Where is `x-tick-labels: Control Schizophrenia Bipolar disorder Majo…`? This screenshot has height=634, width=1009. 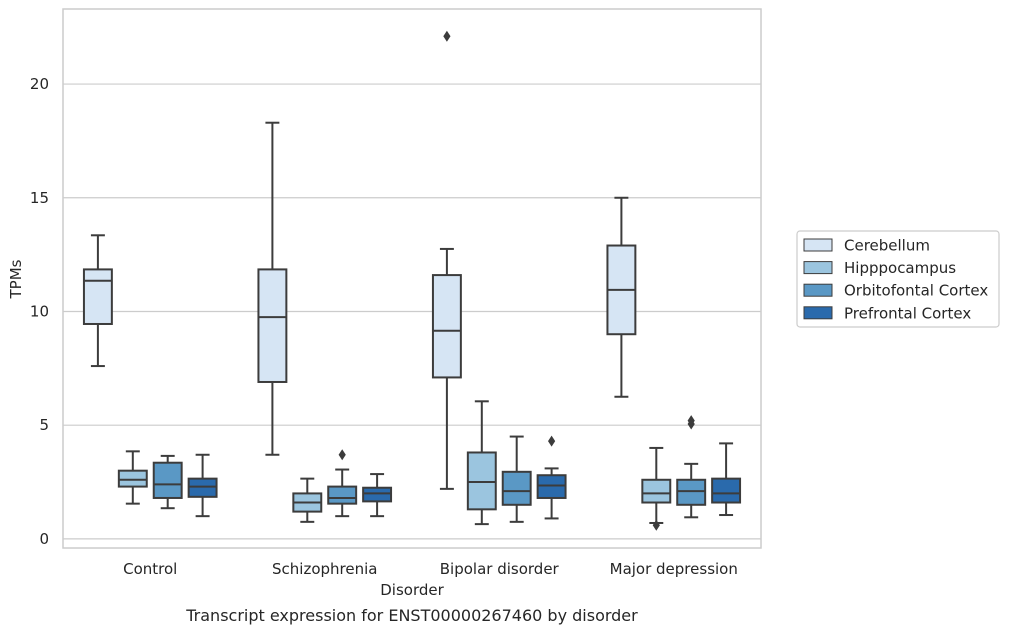
x-tick-labels: Control Schizophrenia Bipolar disorder Majo… is located at coordinates (430, 569).